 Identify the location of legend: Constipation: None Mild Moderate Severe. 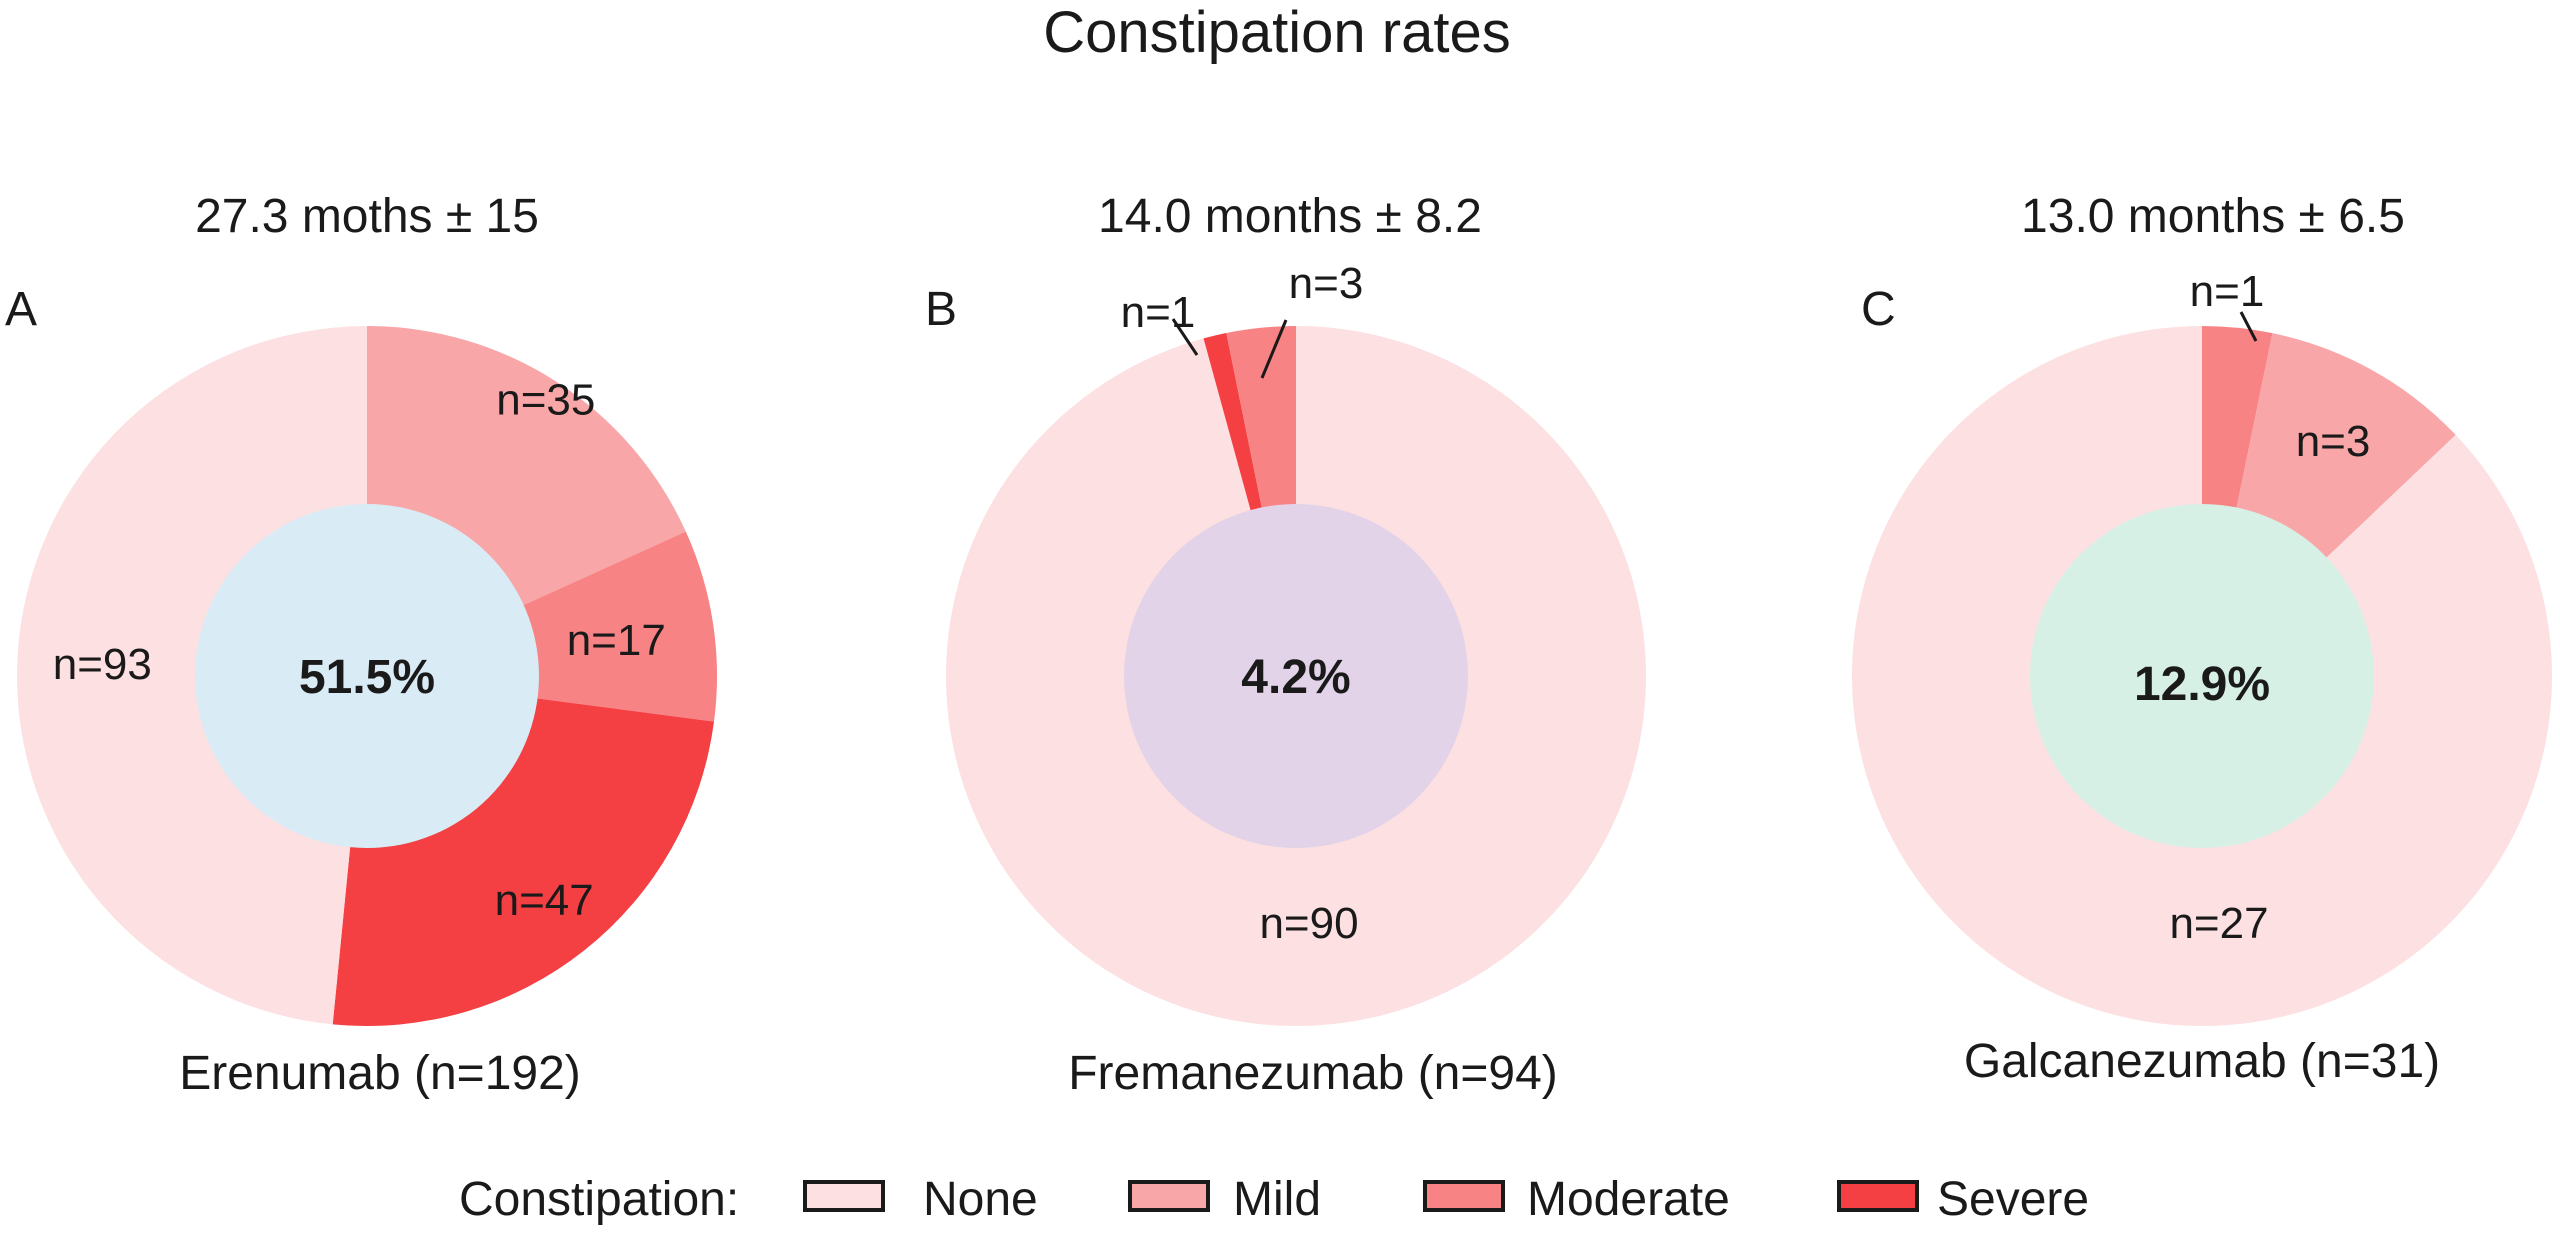
(1274, 1199).